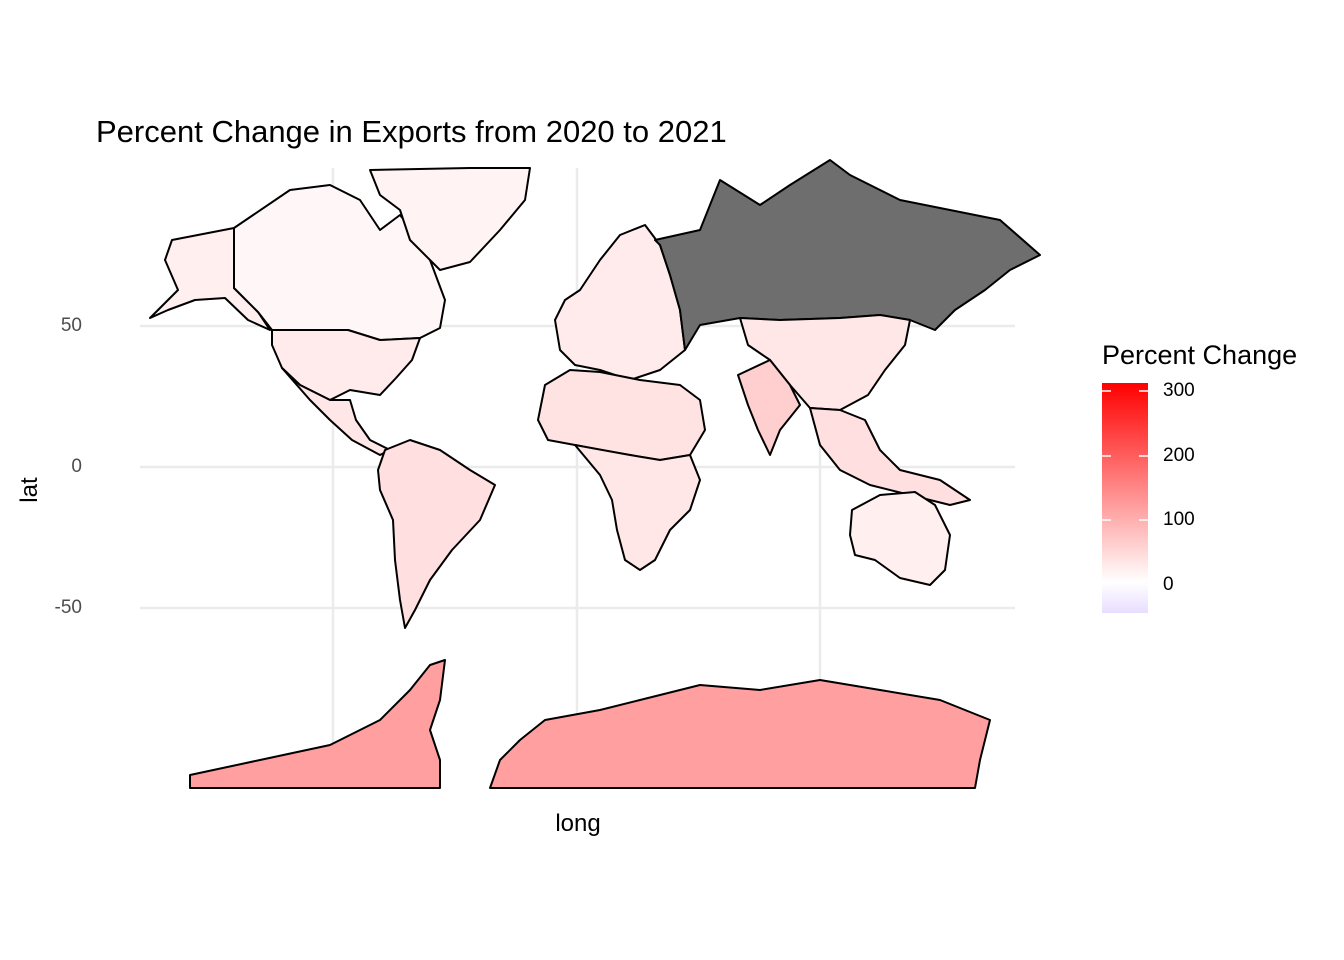 This screenshot has width=1344, height=960. Describe the element at coordinates (890, 456) in the screenshot. I see `region-southeast-asia` at that location.